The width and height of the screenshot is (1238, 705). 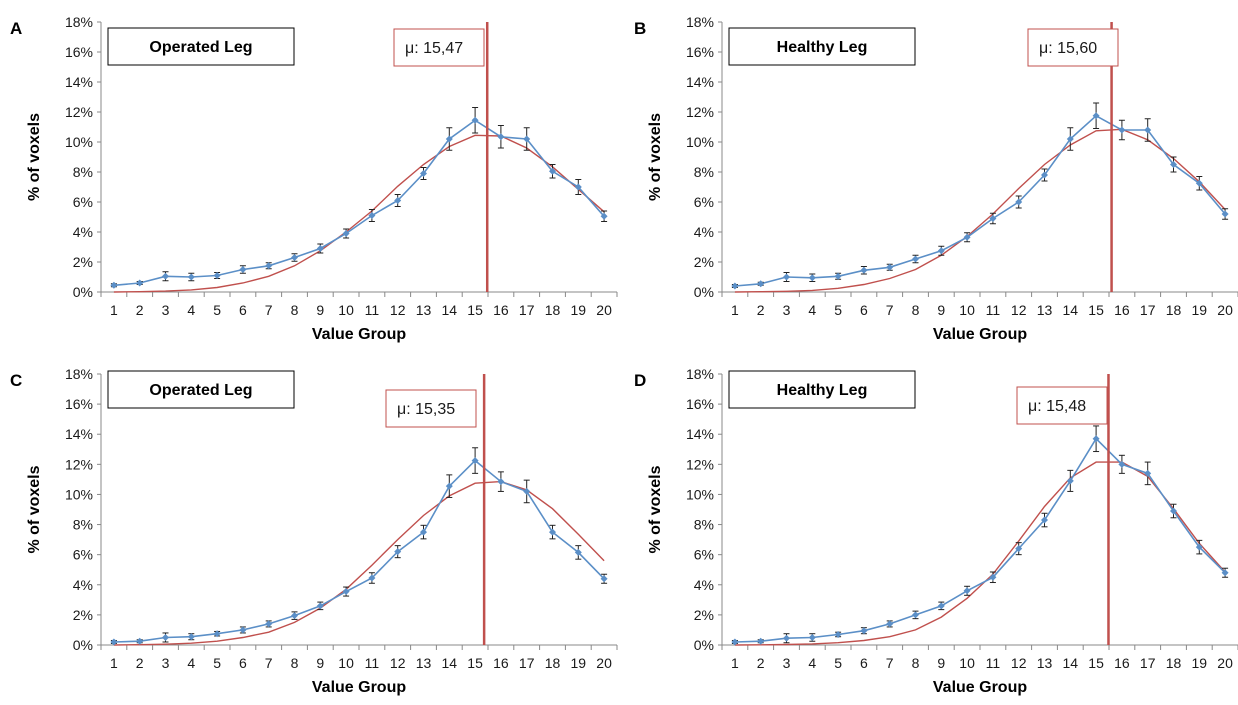 What do you see at coordinates (475, 663) in the screenshot?
I see `x-tick-label: 15` at bounding box center [475, 663].